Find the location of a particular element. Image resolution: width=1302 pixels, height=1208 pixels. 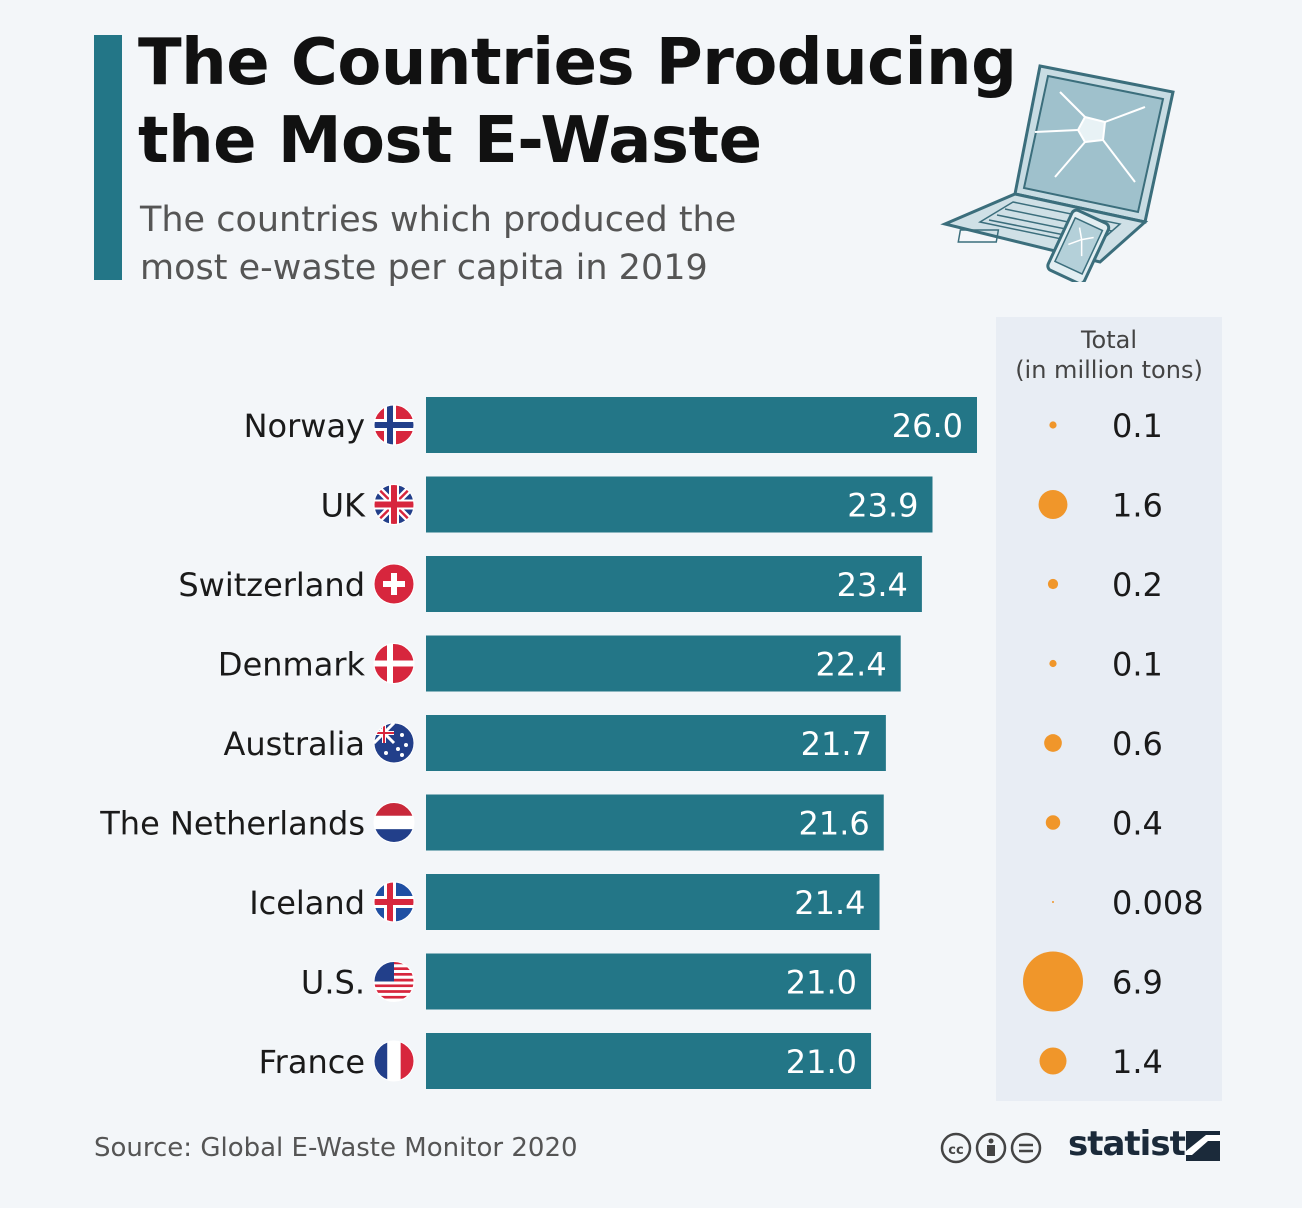

source-note: Source: Global E-Waste Monitor 2020 is located at coordinates (336, 1148).